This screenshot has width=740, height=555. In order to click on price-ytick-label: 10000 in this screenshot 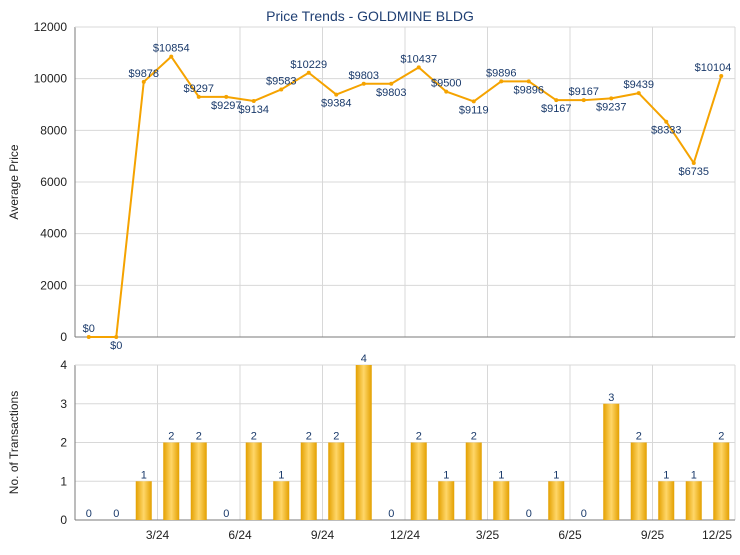, I will do `click(51, 79)`.